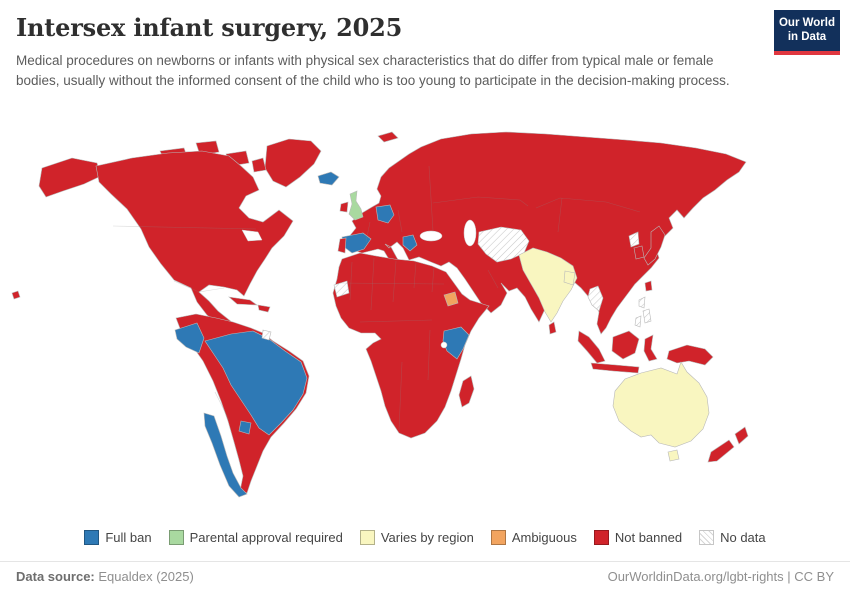  Describe the element at coordinates (411, 345) in the screenshot. I see `region-africa` at that location.